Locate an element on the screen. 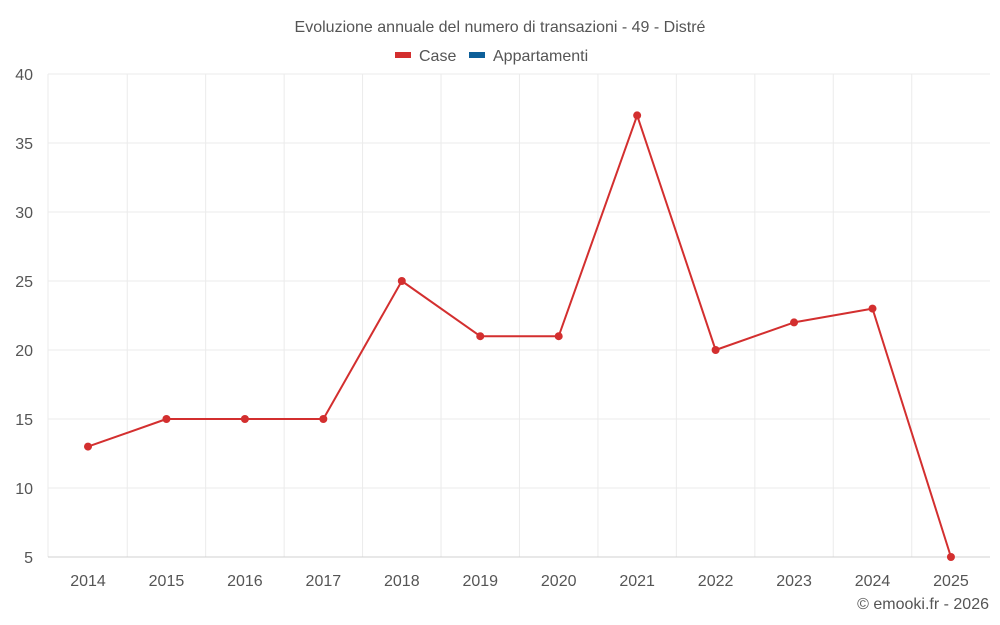  x-tick-label: 2023 is located at coordinates (794, 581).